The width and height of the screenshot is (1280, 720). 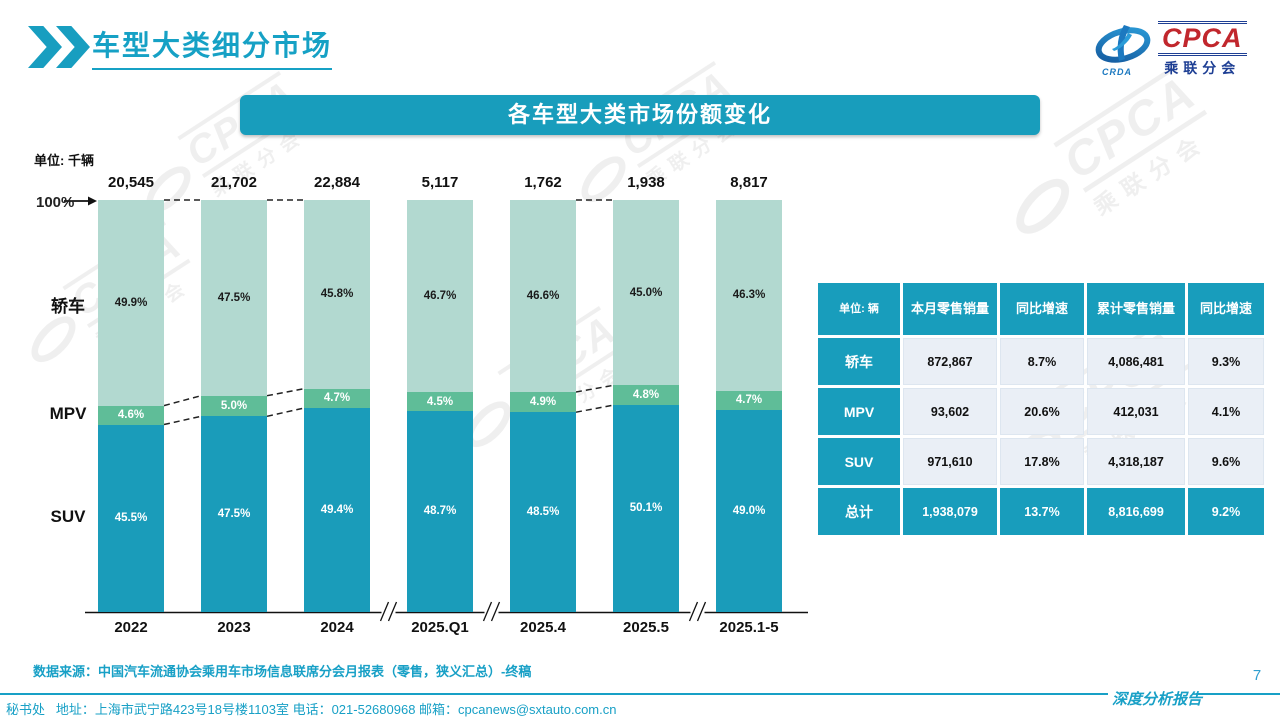 What do you see at coordinates (950, 461) in the screenshot?
I see `table-cell: 971,610` at bounding box center [950, 461].